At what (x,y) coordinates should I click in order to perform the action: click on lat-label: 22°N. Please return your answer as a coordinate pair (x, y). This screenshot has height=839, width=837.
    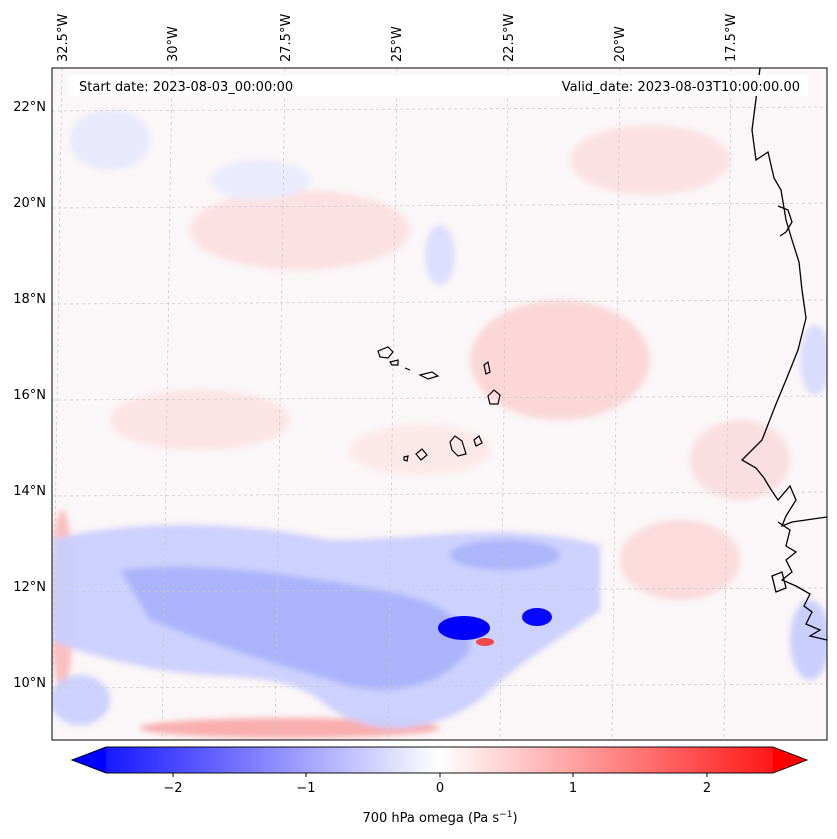
    Looking at the image, I should click on (29, 107).